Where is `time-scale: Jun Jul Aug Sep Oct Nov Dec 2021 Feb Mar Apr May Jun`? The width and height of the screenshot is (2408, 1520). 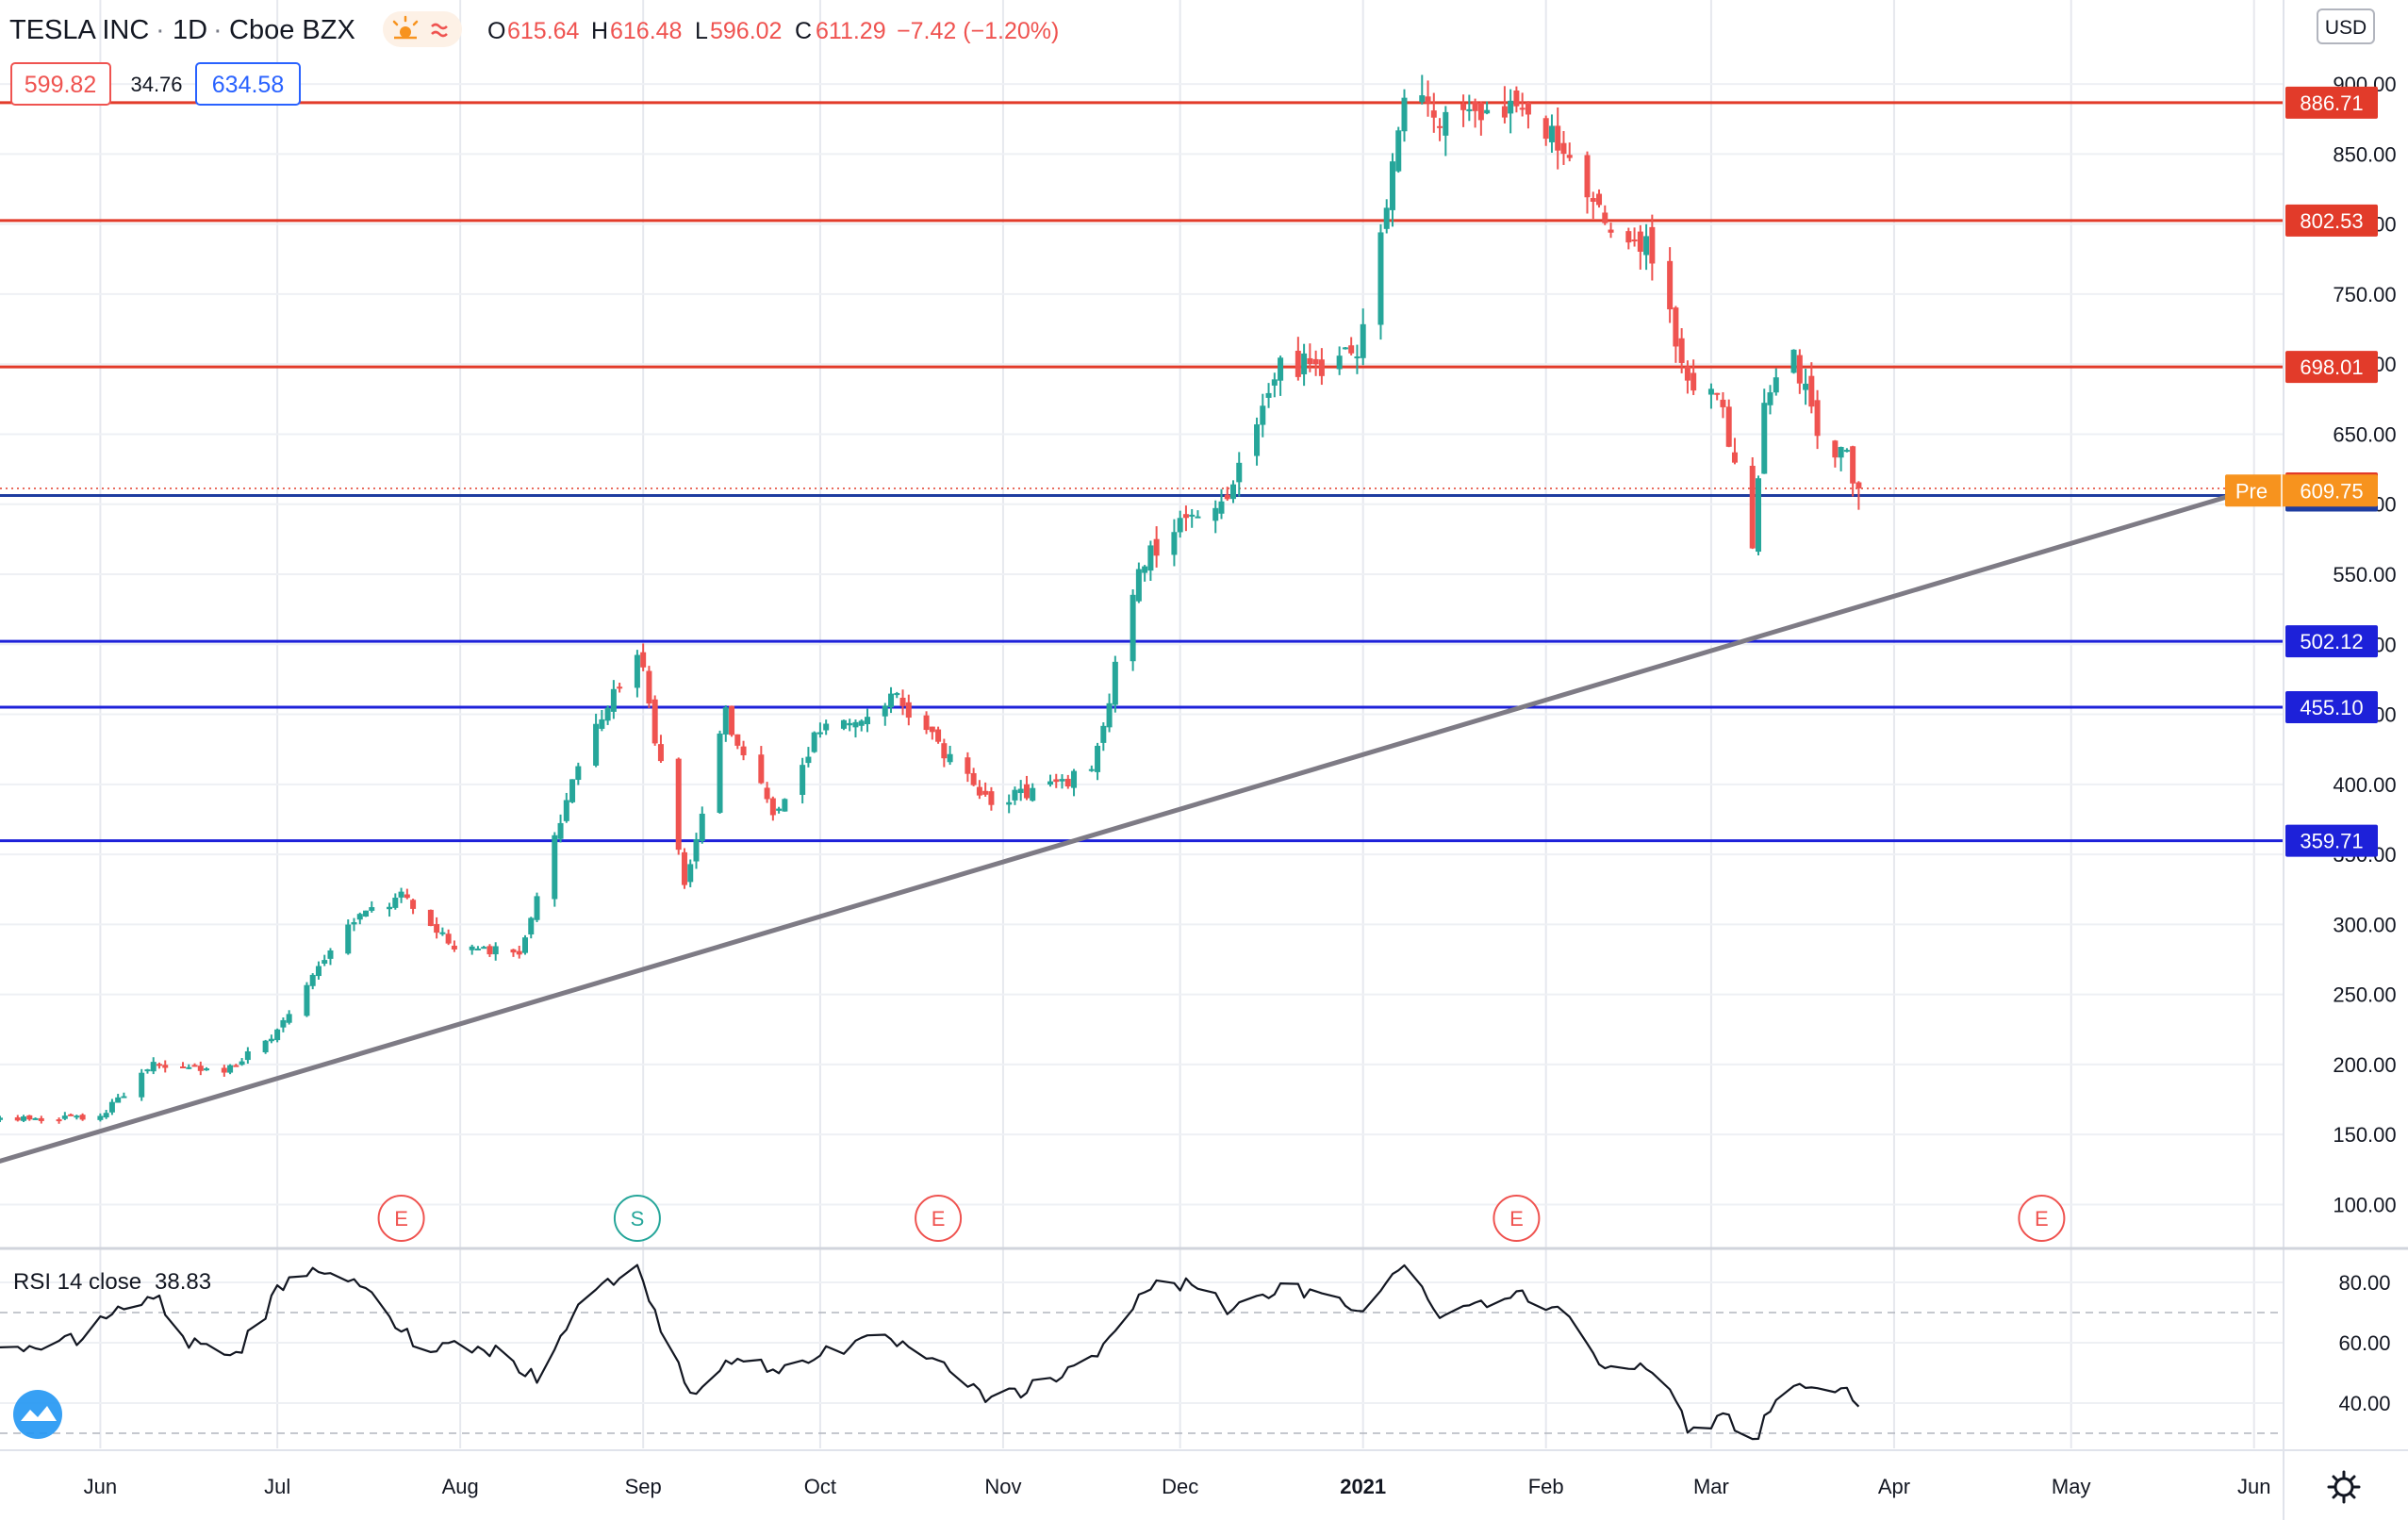
time-scale: Jun Jul Aug Sep Oct Nov Dec 2021 Feb Mar Apr May Jun is located at coordinates (1177, 1487).